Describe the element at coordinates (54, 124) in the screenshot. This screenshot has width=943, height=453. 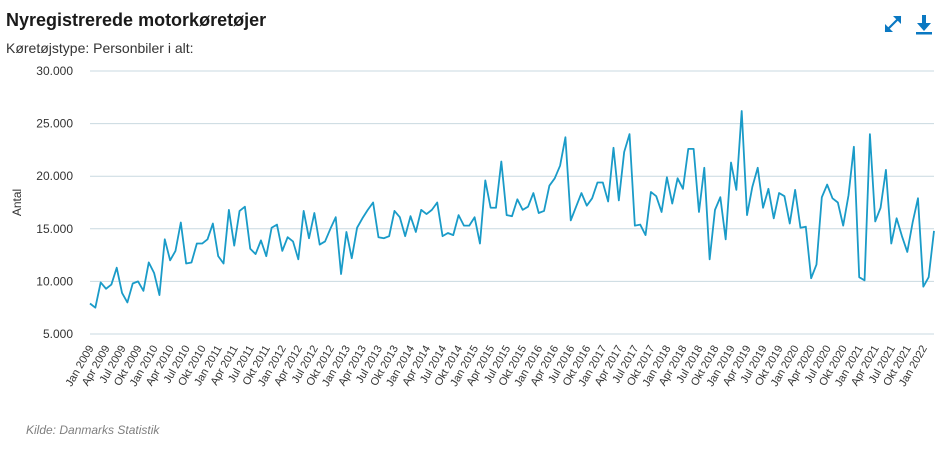
I see `y-tick-label: 25.000` at that location.